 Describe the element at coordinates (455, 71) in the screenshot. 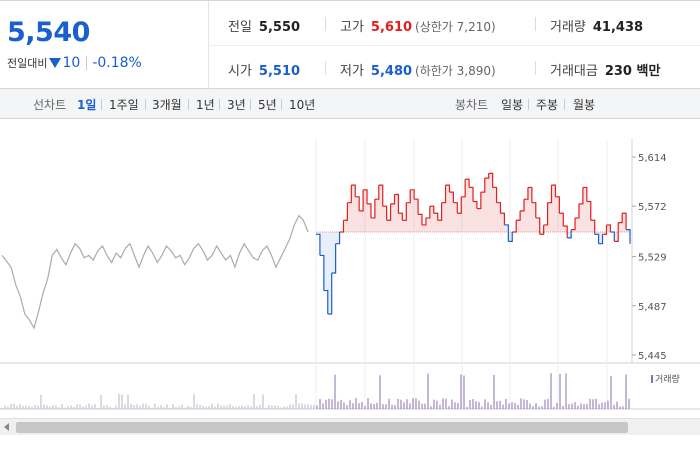

I see `lower-limit: (하한가 3,890)` at that location.